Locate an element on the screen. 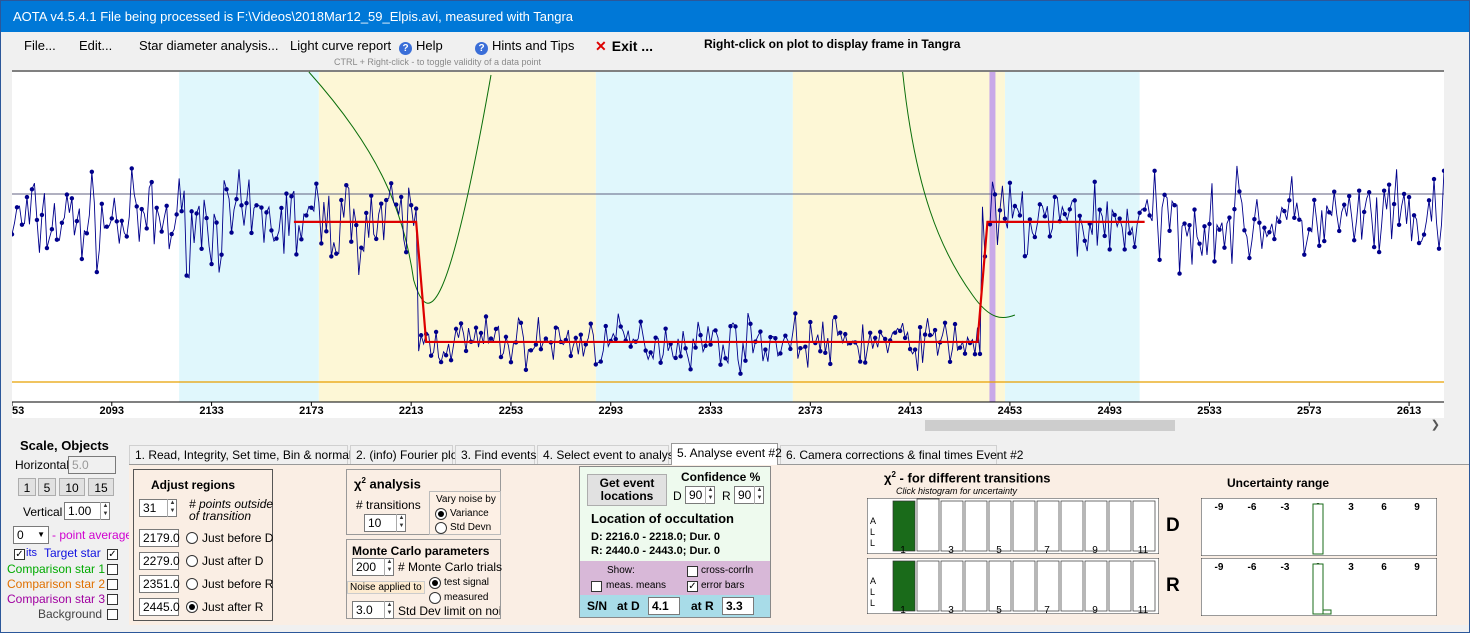 The image size is (1470, 633). vertical-scale-input: 1.00 is located at coordinates (87, 511).